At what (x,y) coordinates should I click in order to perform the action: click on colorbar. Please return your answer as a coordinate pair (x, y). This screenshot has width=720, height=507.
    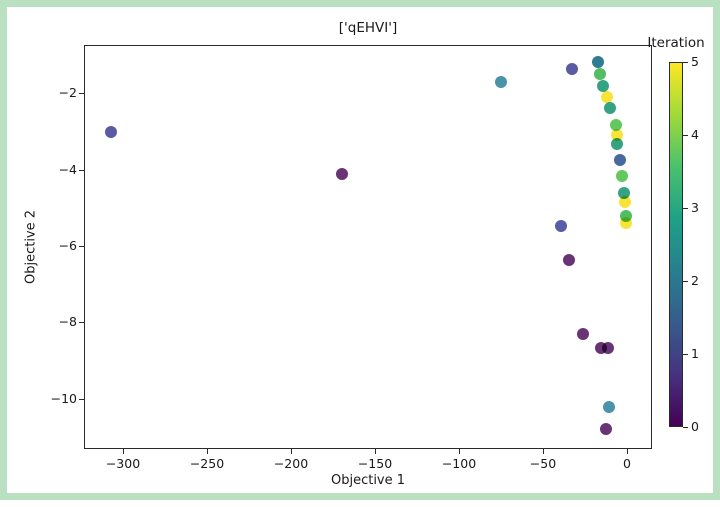
    Looking at the image, I should click on (676, 244).